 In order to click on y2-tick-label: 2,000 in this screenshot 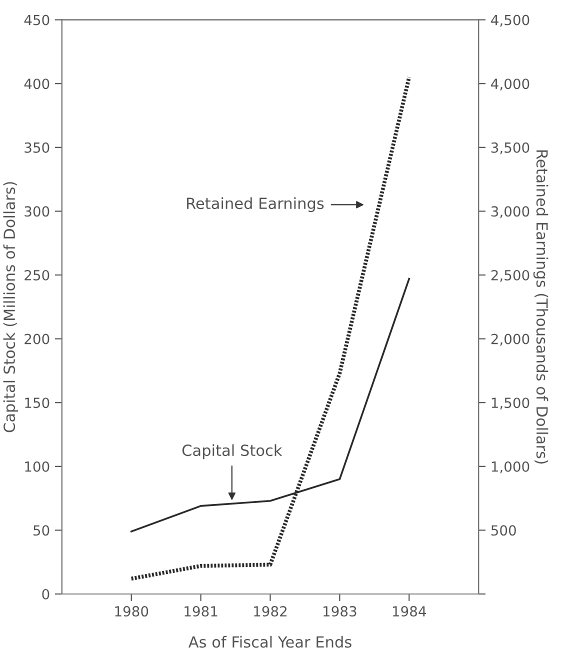, I will do `click(510, 340)`.